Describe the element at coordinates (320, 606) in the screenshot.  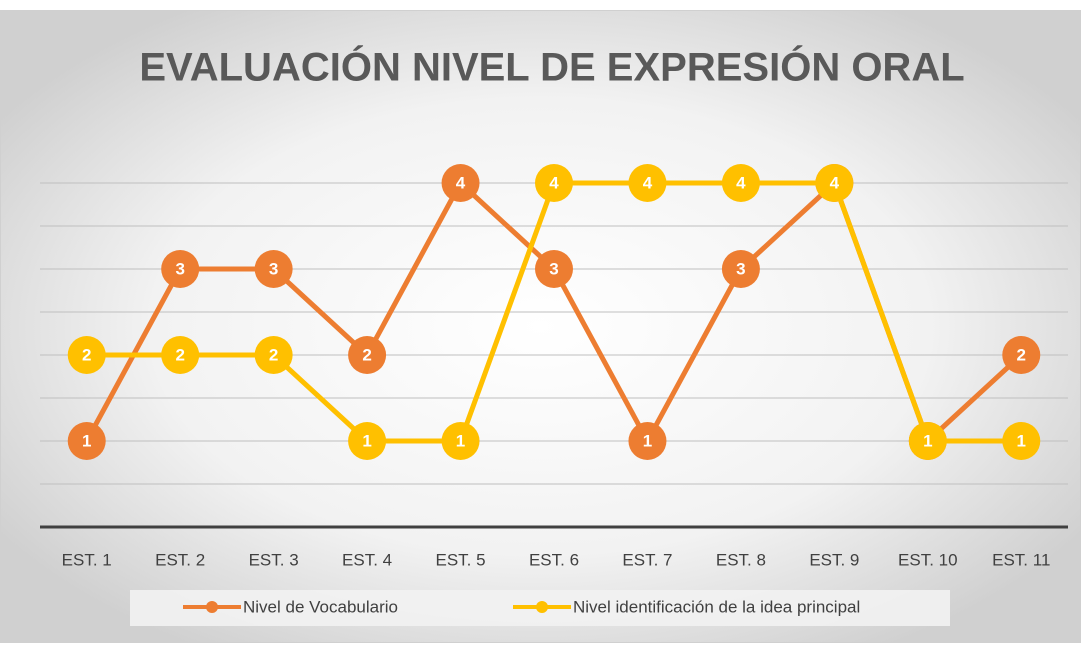
I see `legend-label: Nivel de Vocabulario` at that location.